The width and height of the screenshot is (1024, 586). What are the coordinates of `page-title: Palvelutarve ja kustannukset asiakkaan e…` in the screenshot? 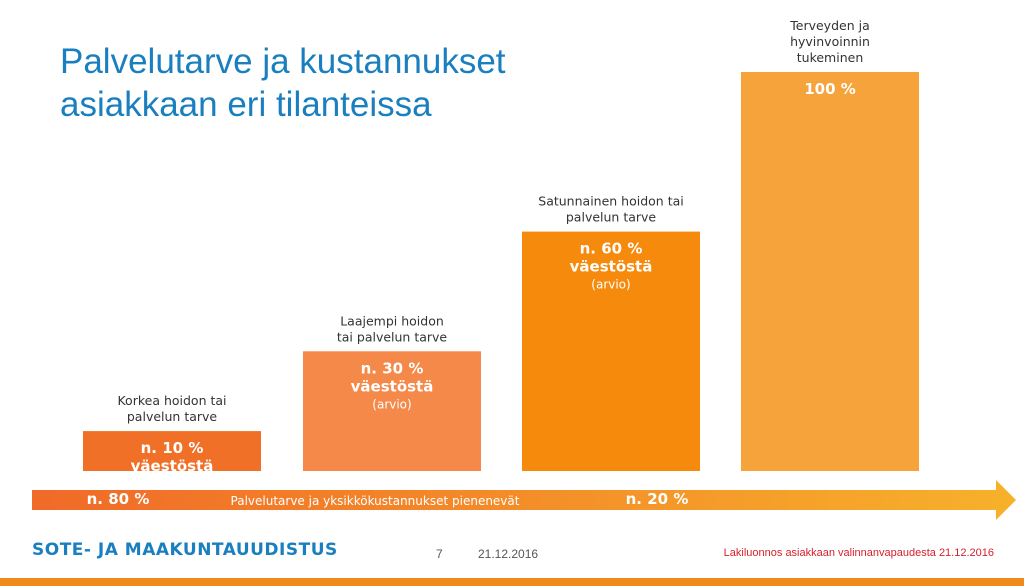 It's located at (340, 83).